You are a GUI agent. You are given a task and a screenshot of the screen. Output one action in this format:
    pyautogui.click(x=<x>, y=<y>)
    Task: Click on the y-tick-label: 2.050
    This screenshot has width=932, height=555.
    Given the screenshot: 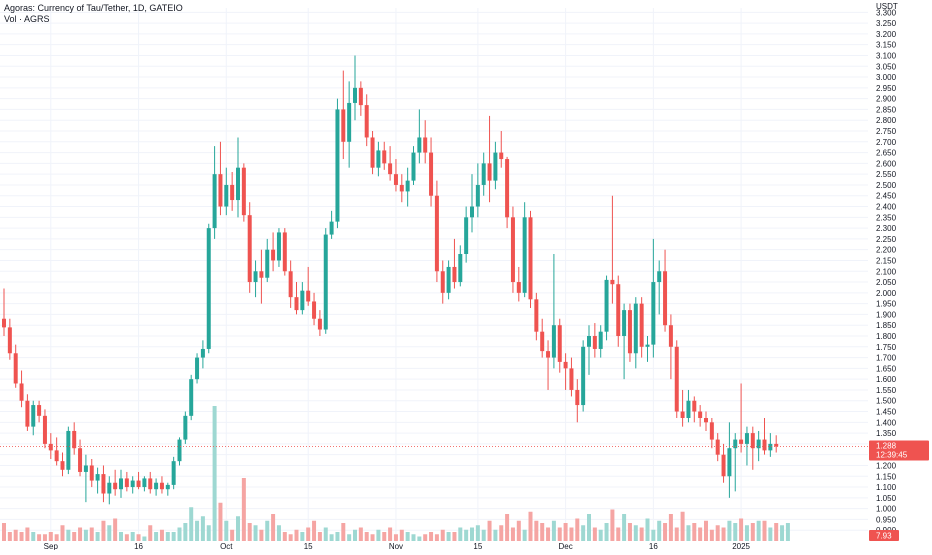 What is the action you would take?
    pyautogui.click(x=886, y=282)
    